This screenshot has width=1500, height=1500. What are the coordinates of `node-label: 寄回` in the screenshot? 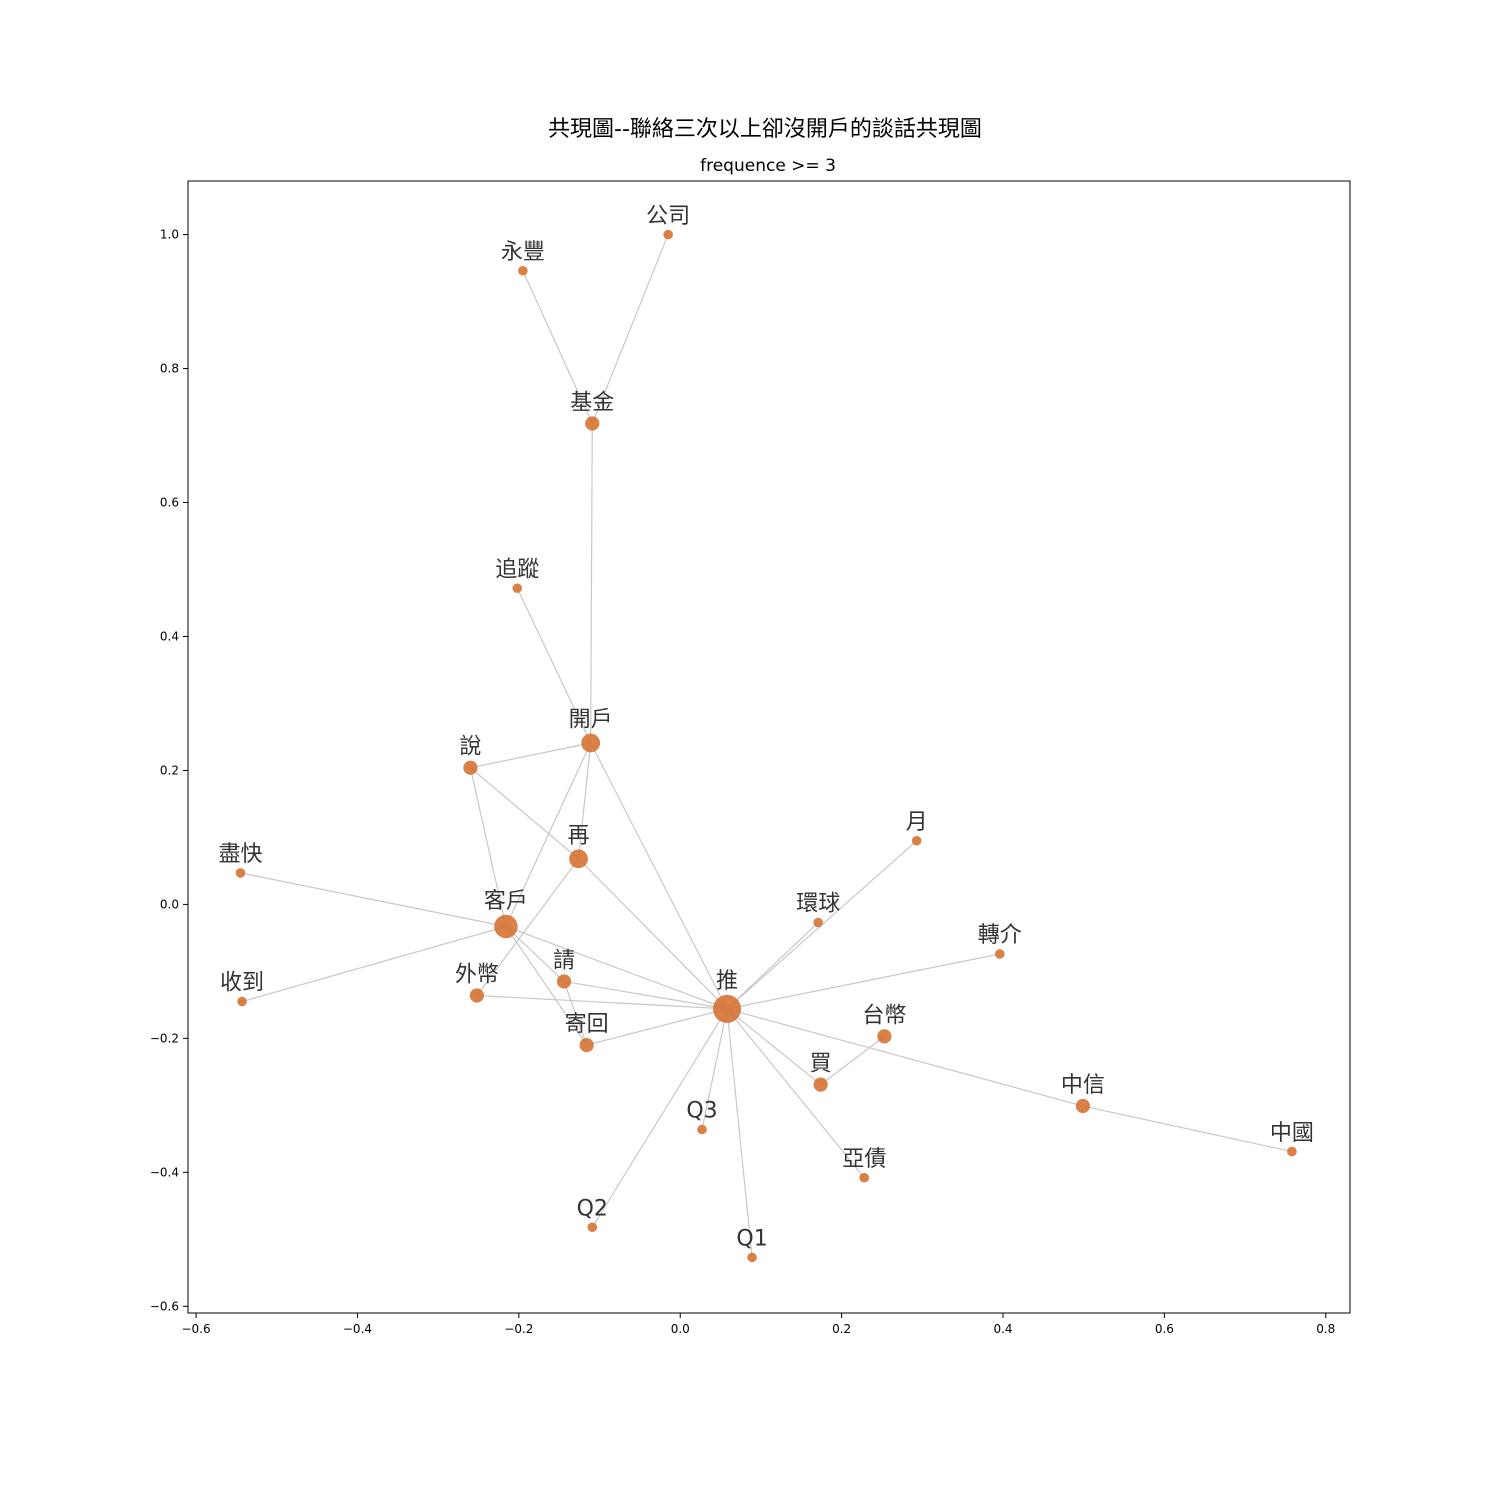 It's located at (587, 1024).